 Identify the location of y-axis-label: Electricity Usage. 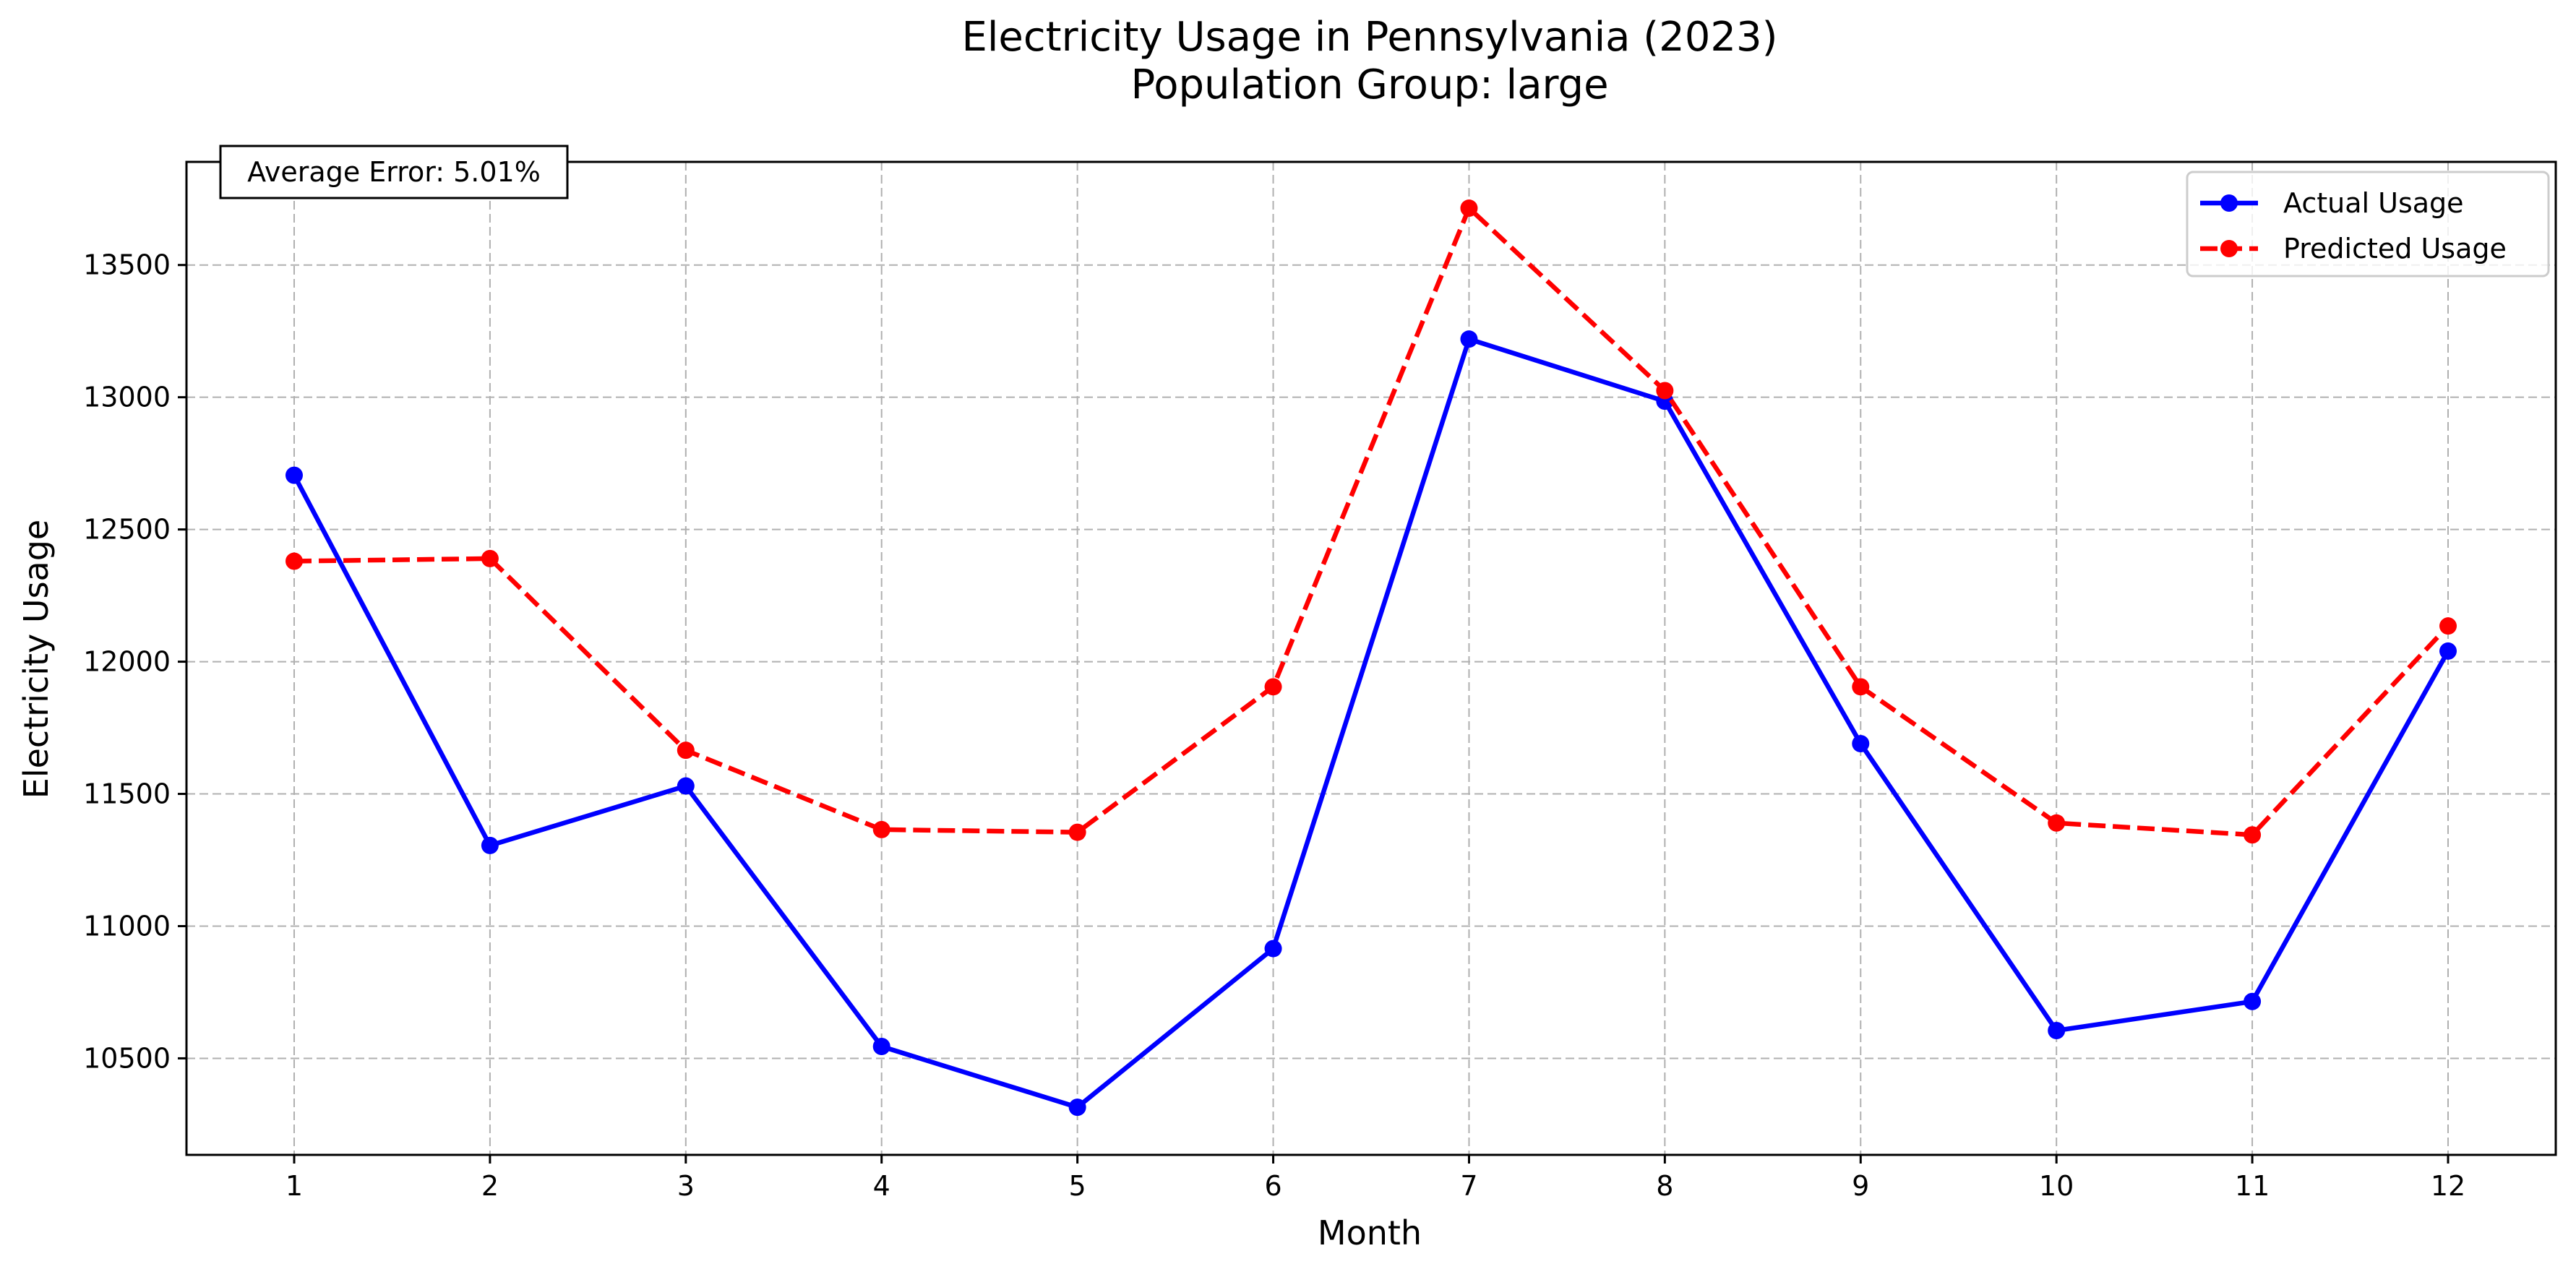
(37, 659).